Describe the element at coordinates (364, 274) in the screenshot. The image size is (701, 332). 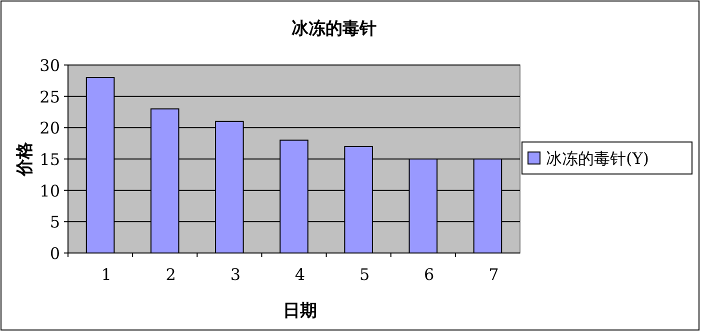
I see `x-tick-label: 5` at that location.